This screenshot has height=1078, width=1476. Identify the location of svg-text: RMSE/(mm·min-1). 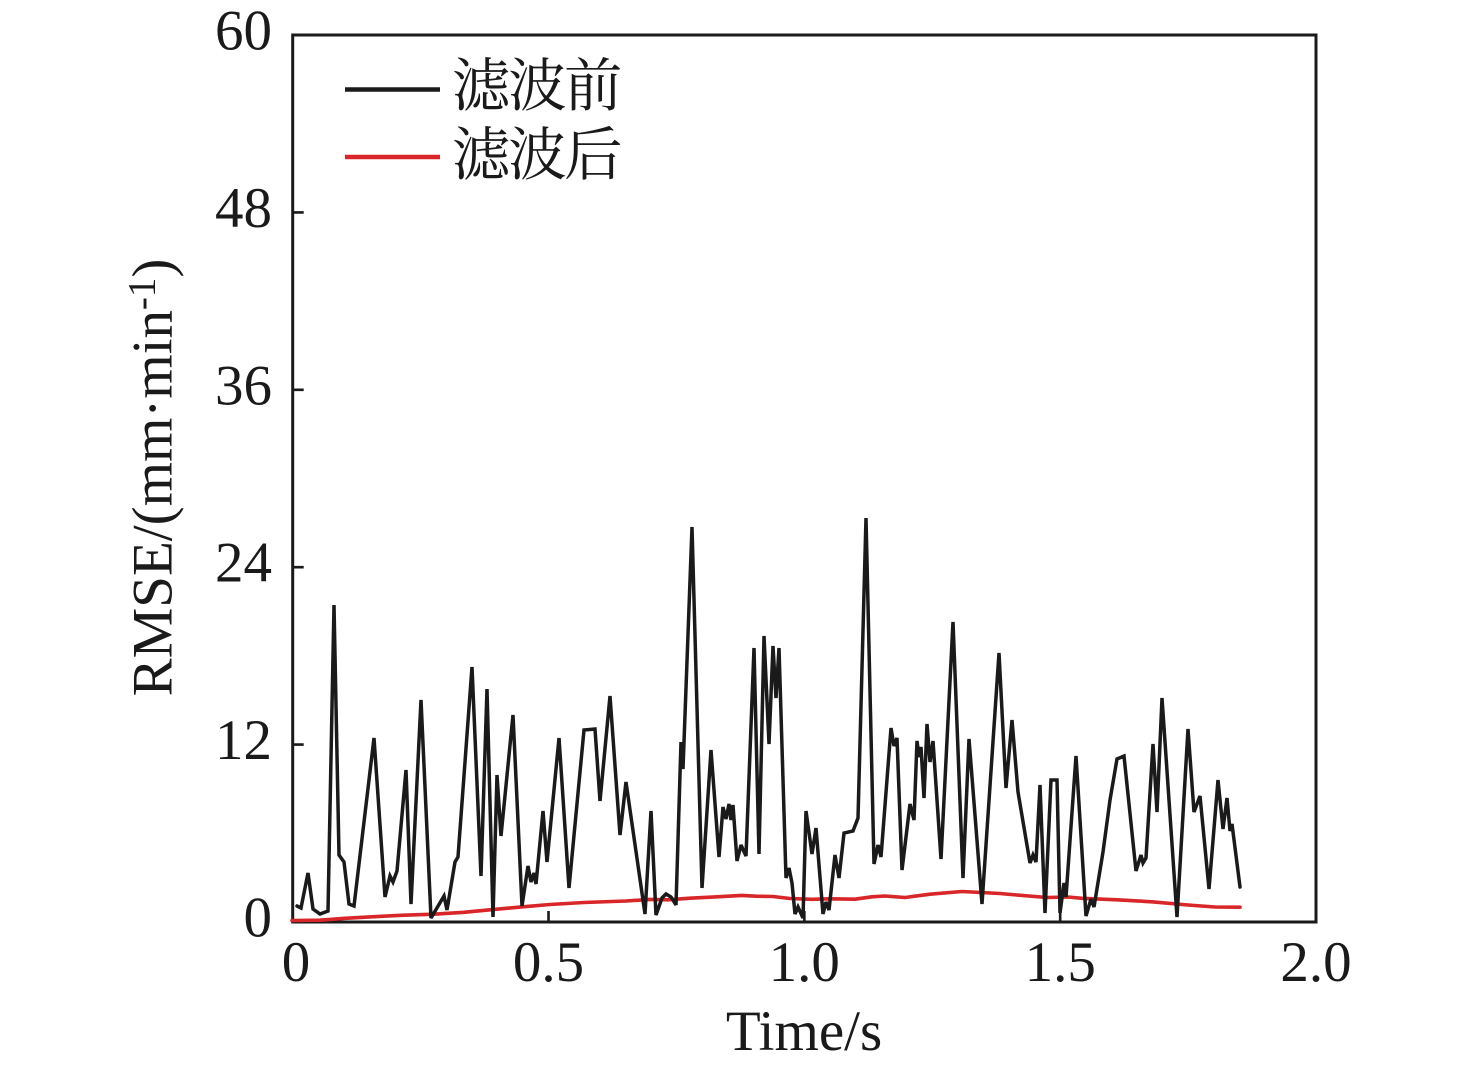
(153, 478).